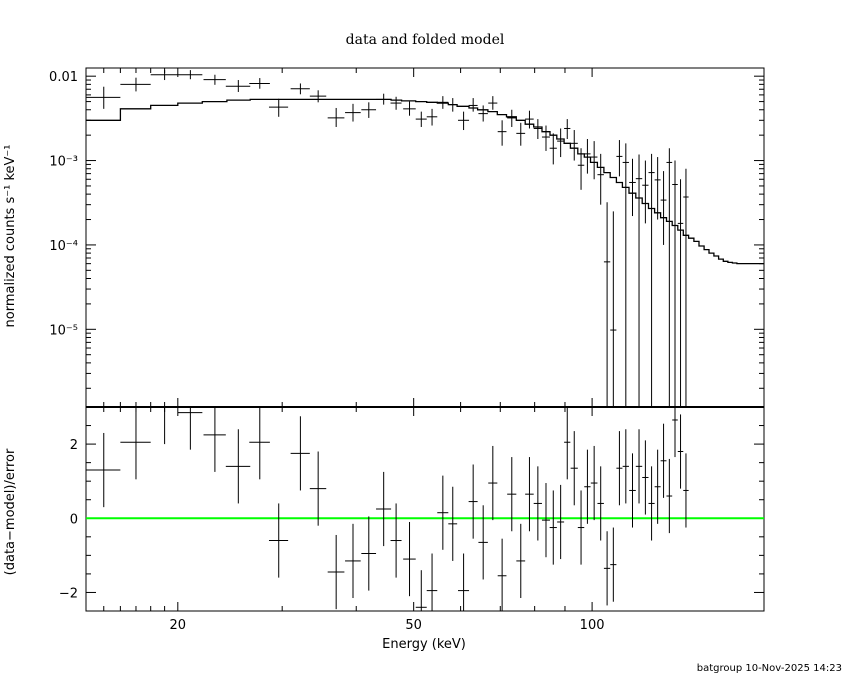  What do you see at coordinates (74, 519) in the screenshot?
I see `y-tick-label: 0` at bounding box center [74, 519].